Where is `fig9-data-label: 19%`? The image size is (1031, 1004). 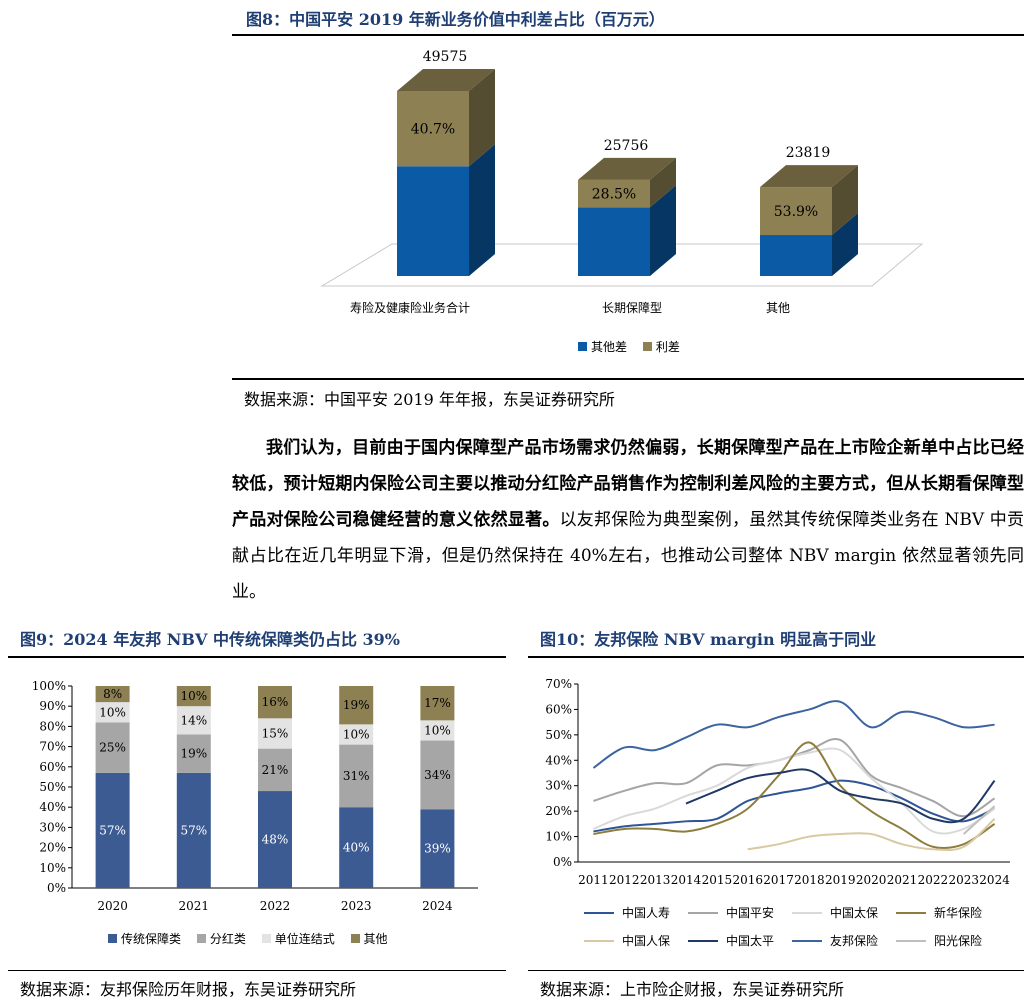 fig9-data-label: 19% is located at coordinates (356, 705).